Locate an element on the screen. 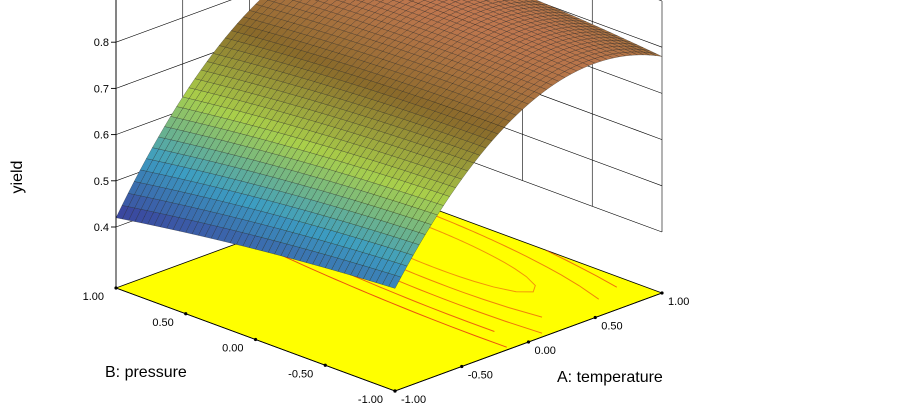 This screenshot has height=412, width=903. z-tick-label-5: 0.9 is located at coordinates (101, 1).